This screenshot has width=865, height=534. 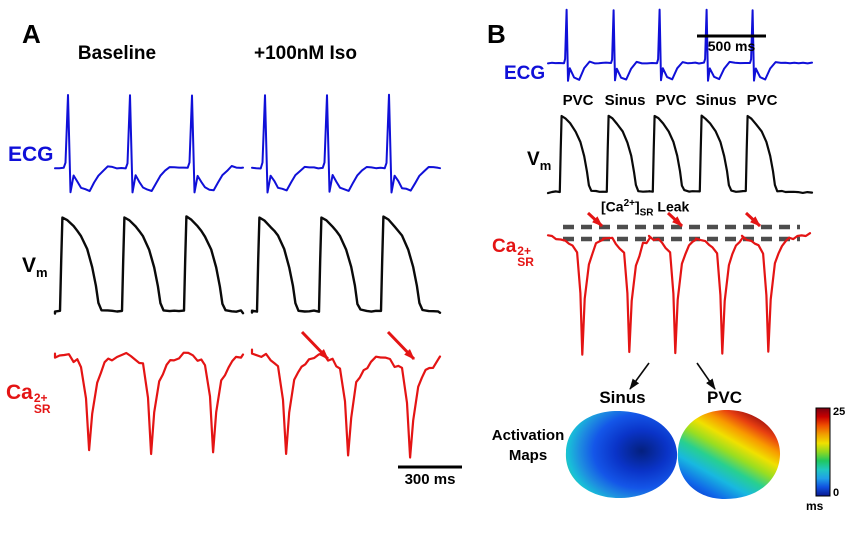 I want to click on activation-maps-line2: Maps, so click(x=528, y=455).